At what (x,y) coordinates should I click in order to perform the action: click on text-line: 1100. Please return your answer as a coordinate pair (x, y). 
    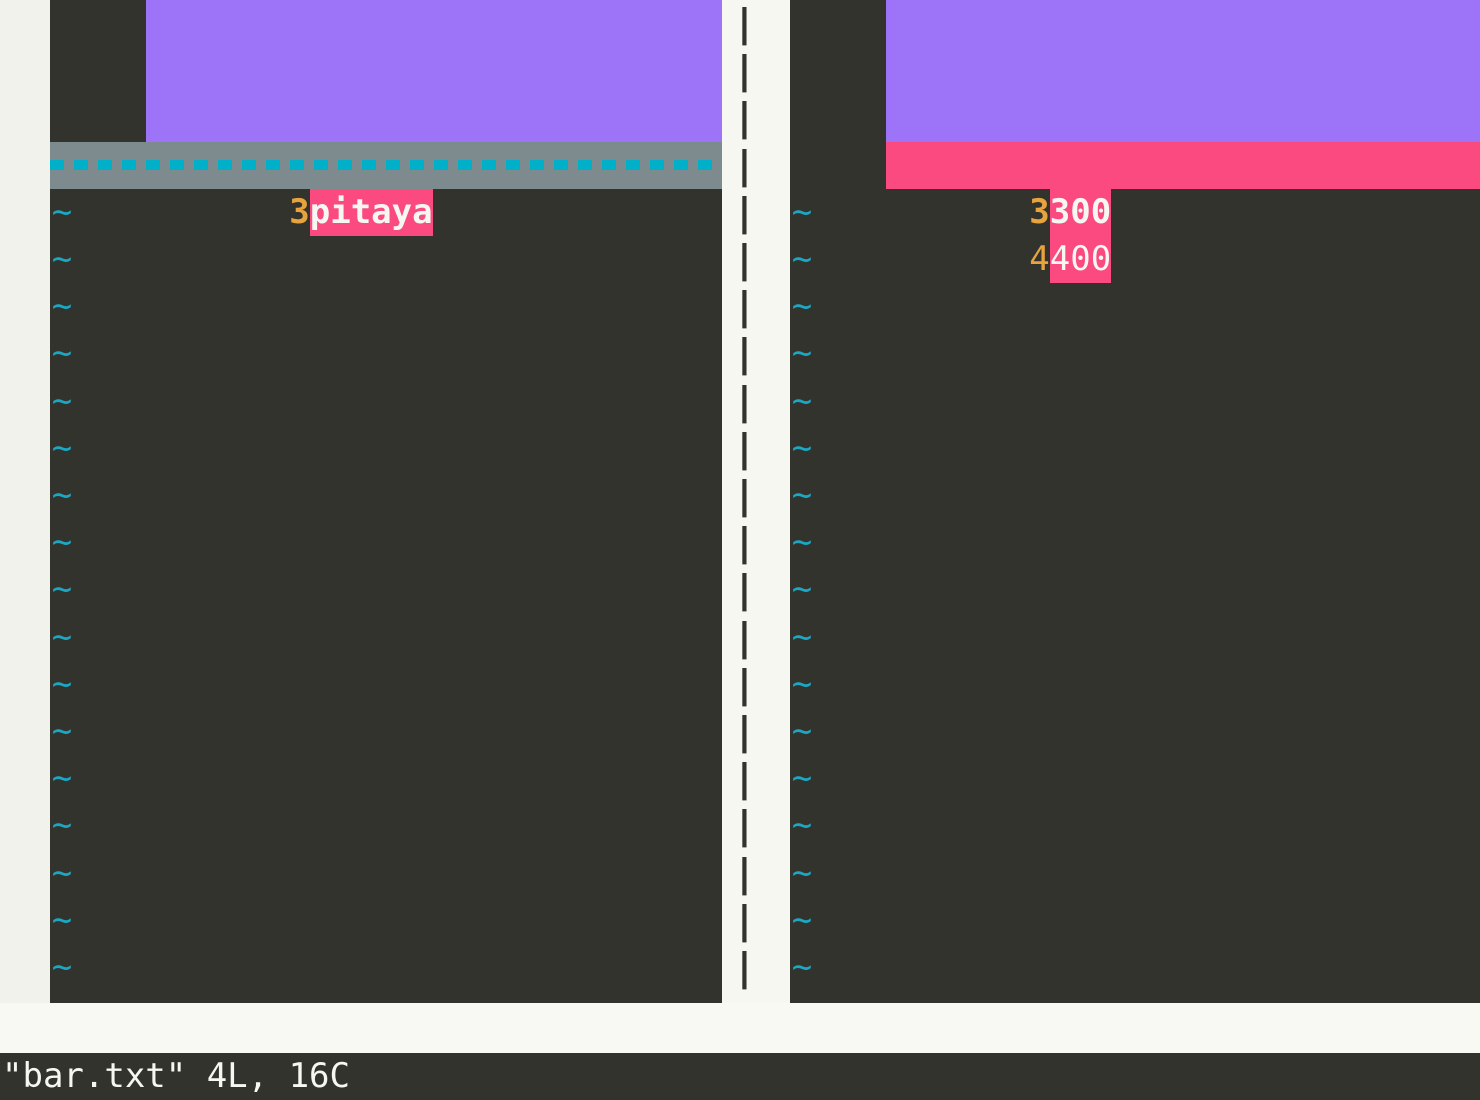
    Looking at the image, I should click on (1135, 71).